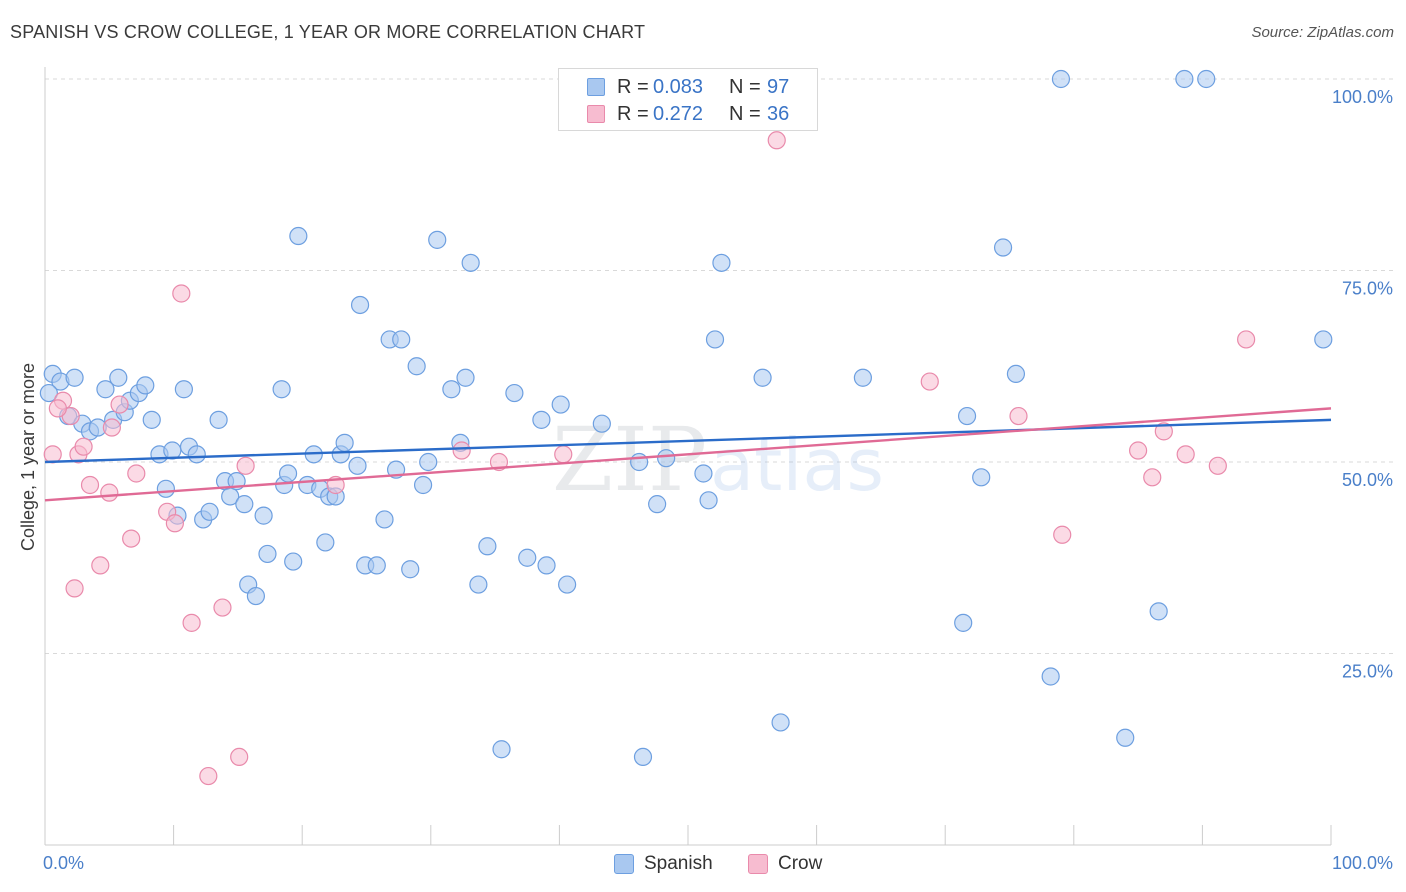  I want to click on trend-lines, so click(688, 454).